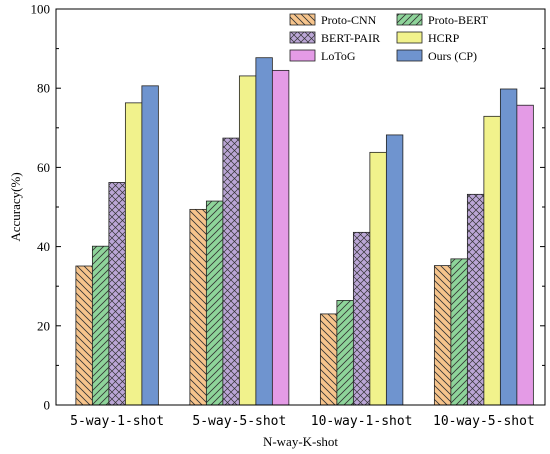  Describe the element at coordinates (338, 56) in the screenshot. I see `legend-label: LoToG` at that location.